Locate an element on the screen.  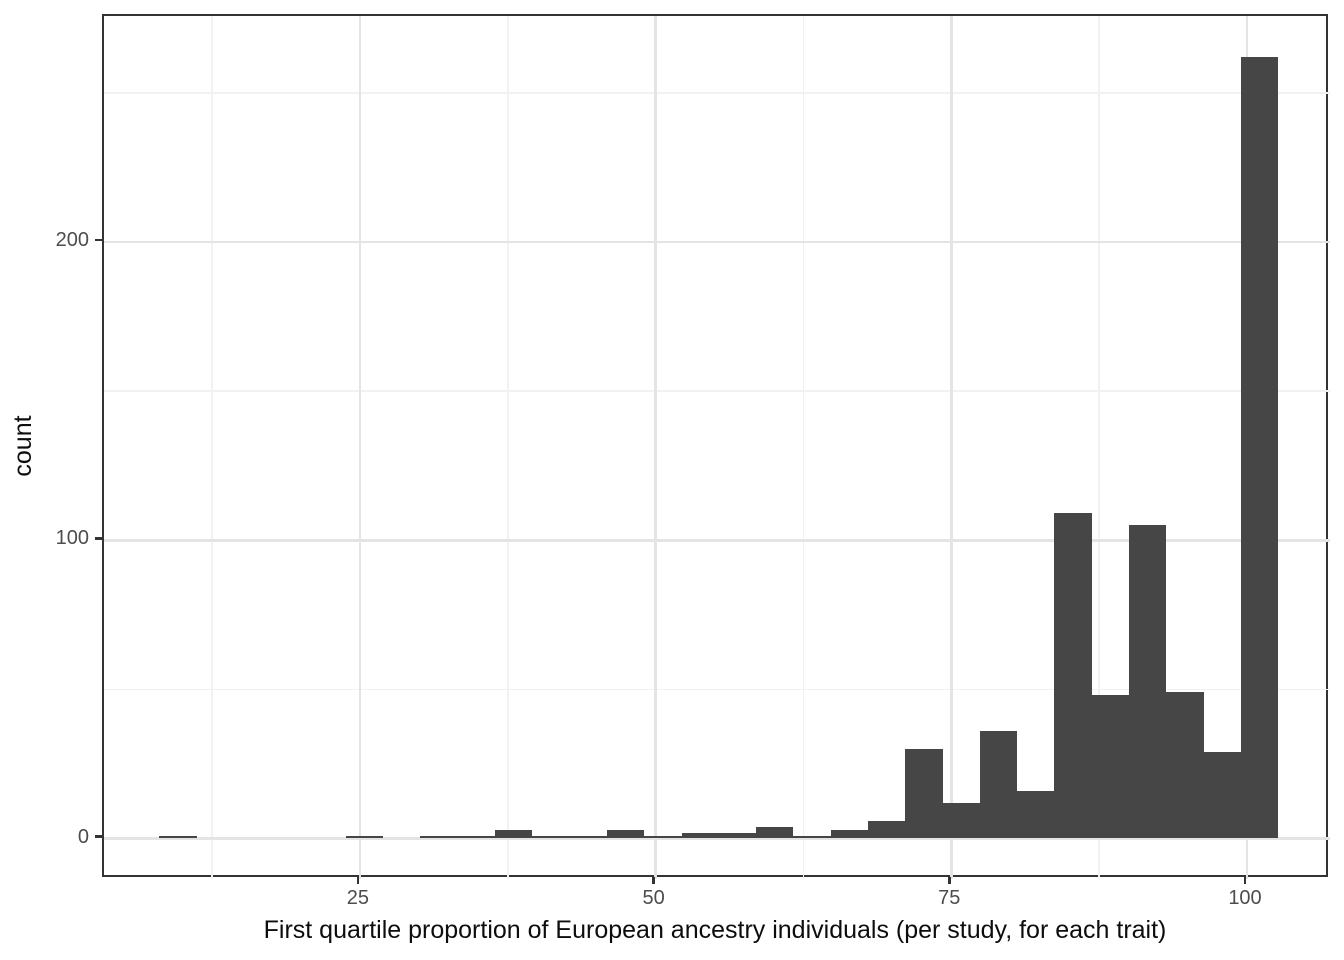
y-tick-label: 200 is located at coordinates (72, 240).